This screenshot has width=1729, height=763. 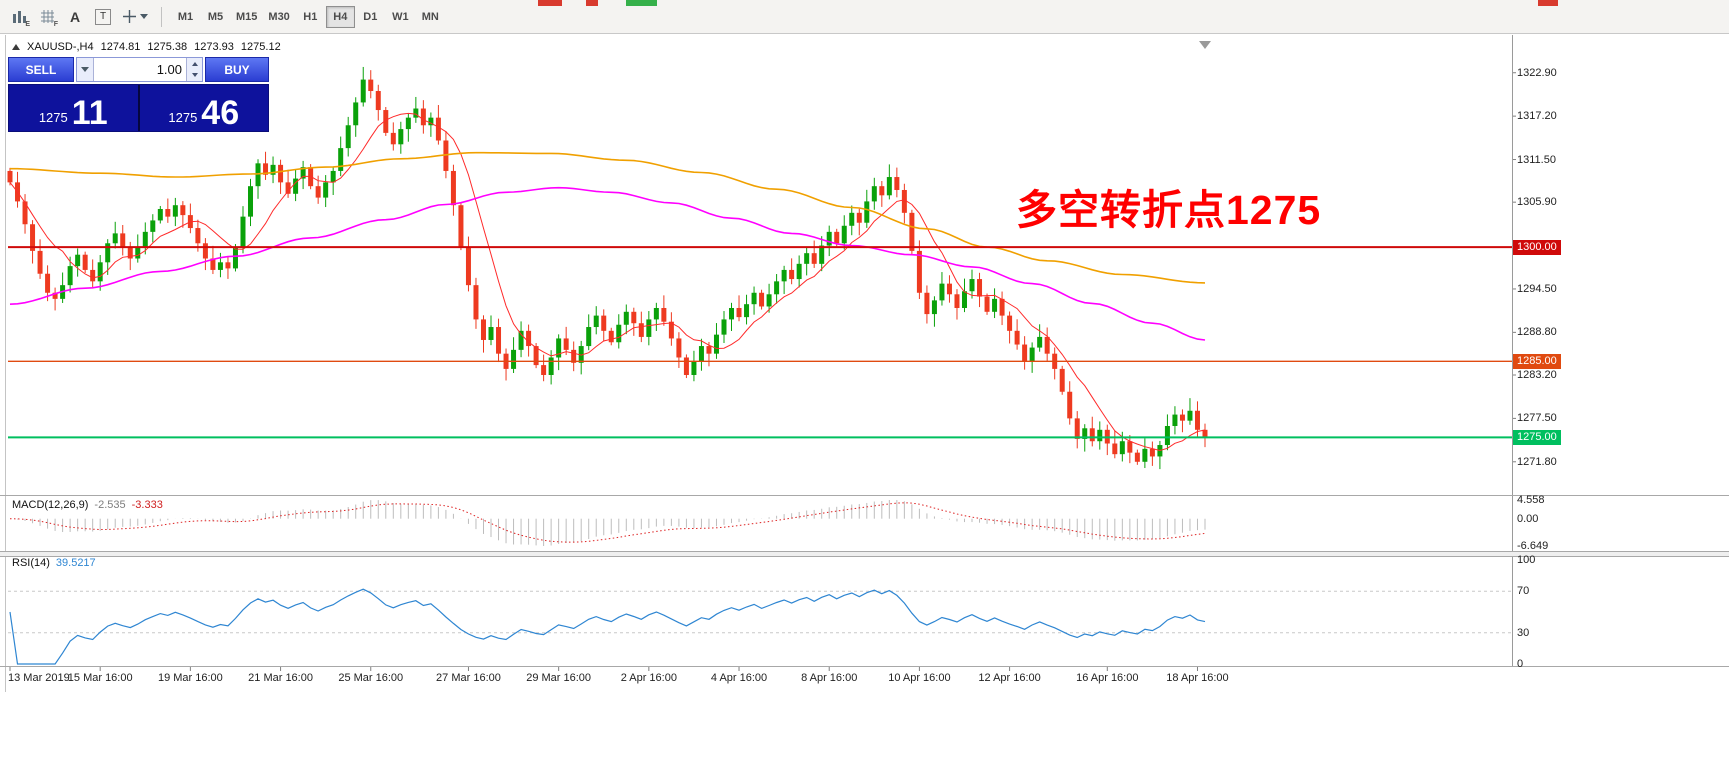 I want to click on one-click-collapse-icon, so click(x=16, y=47).